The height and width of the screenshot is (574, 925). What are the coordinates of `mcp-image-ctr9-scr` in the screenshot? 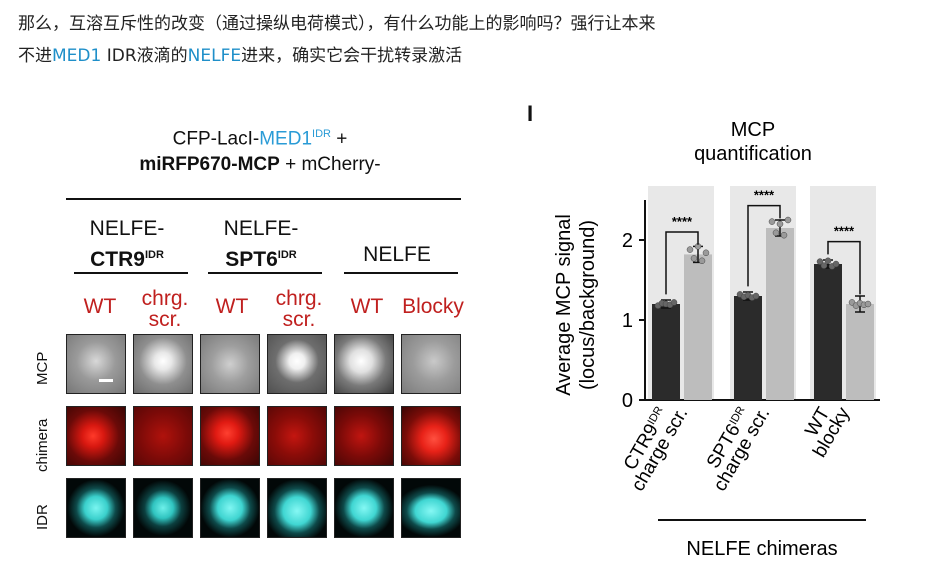 It's located at (163, 364).